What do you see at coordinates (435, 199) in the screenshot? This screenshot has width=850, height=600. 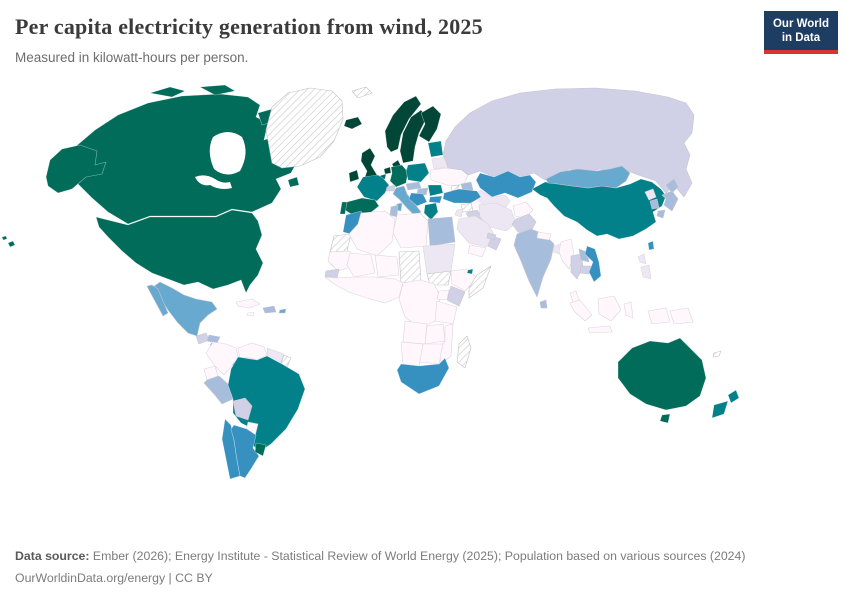 I see `country-bulgaria` at bounding box center [435, 199].